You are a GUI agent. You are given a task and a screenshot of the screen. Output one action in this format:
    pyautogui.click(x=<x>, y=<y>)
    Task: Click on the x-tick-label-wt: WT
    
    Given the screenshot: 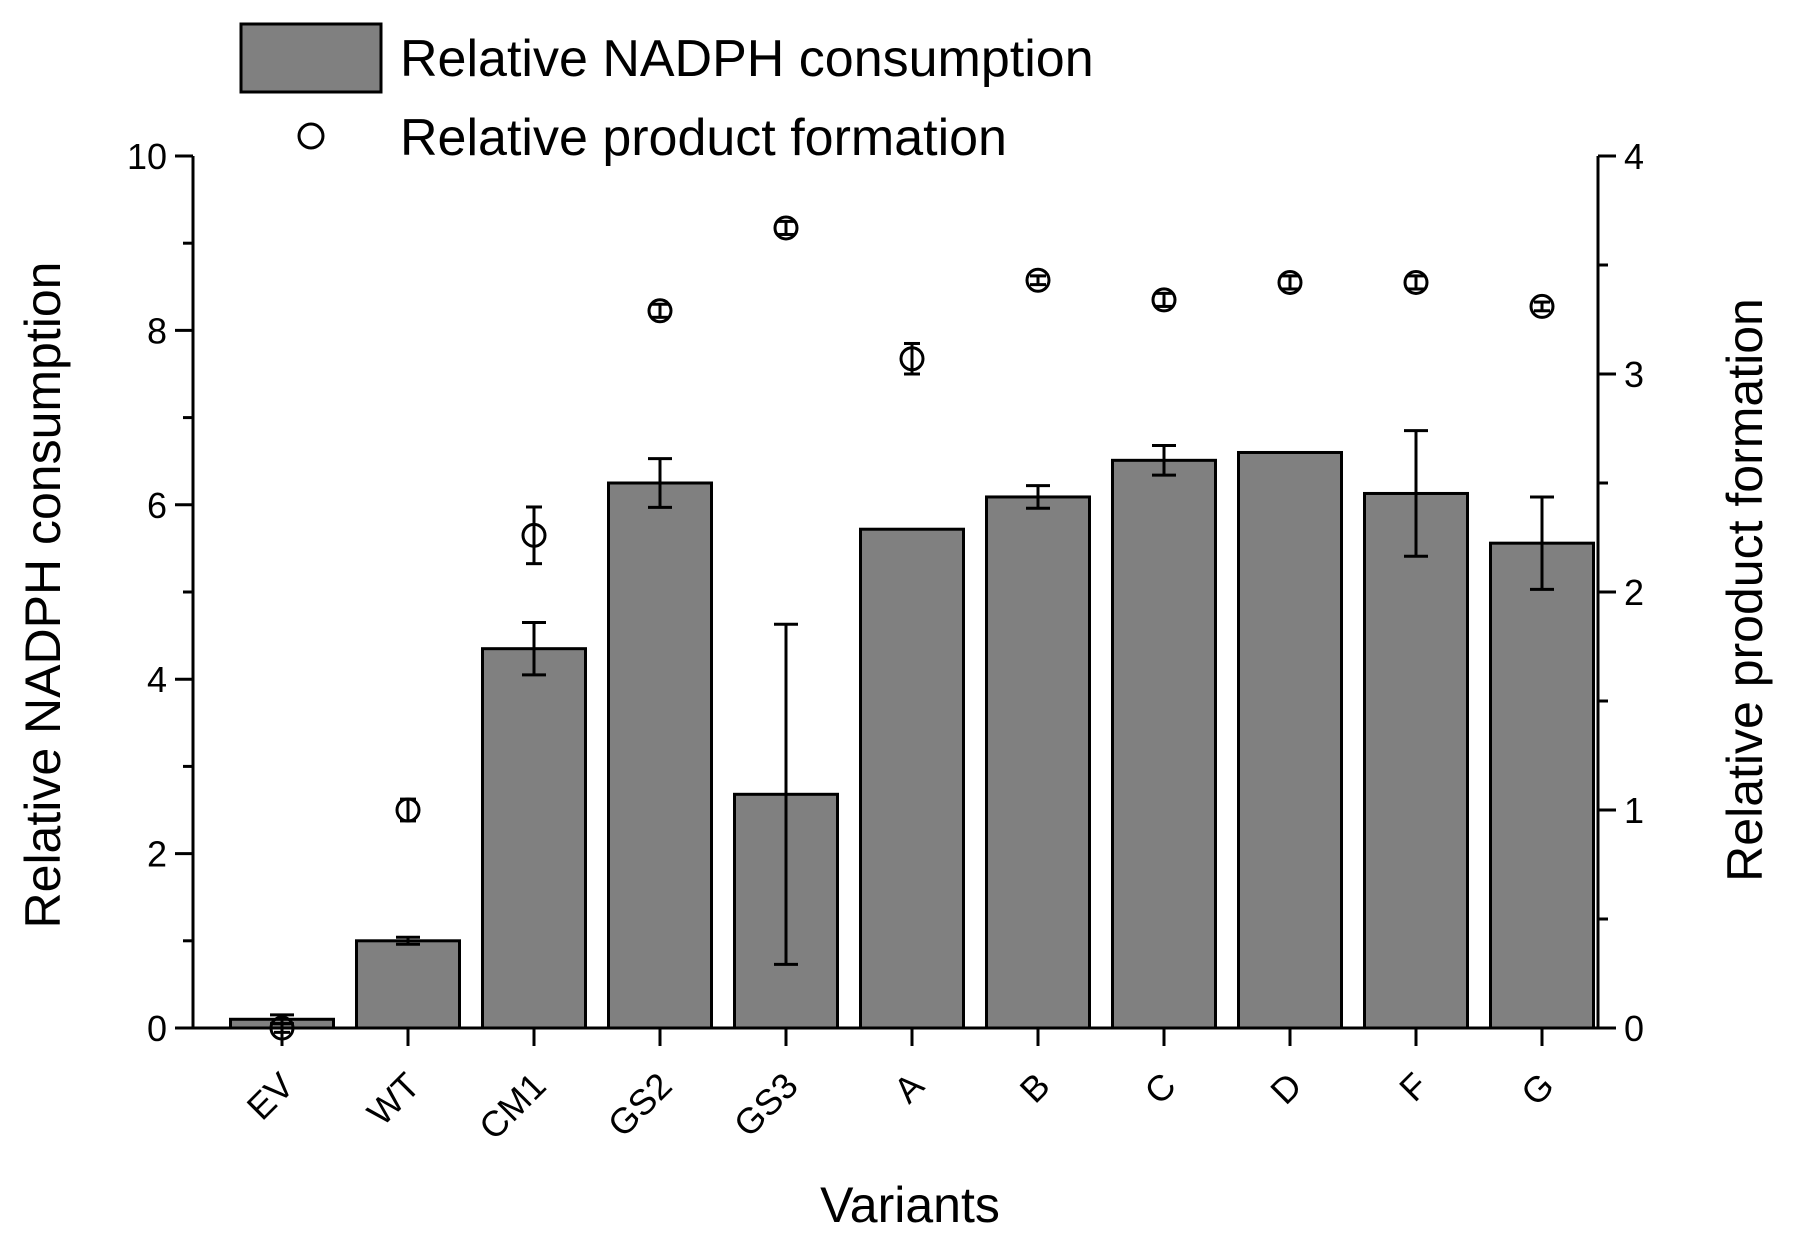 What is the action you would take?
    pyautogui.click(x=393, y=1099)
    